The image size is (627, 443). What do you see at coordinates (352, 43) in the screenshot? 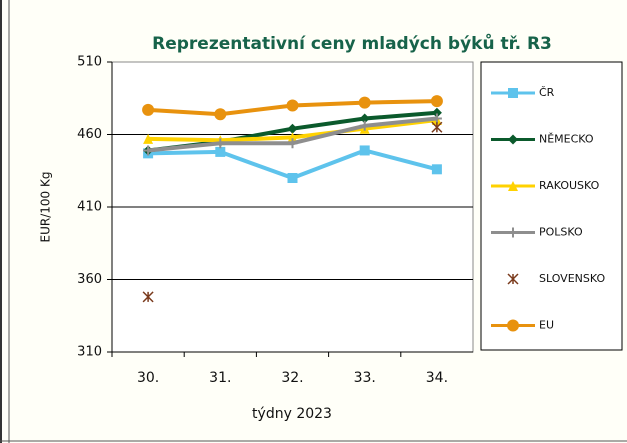
I see `chart-title: Reprezentativní ceny mladých býků tř. R3` at bounding box center [352, 43].